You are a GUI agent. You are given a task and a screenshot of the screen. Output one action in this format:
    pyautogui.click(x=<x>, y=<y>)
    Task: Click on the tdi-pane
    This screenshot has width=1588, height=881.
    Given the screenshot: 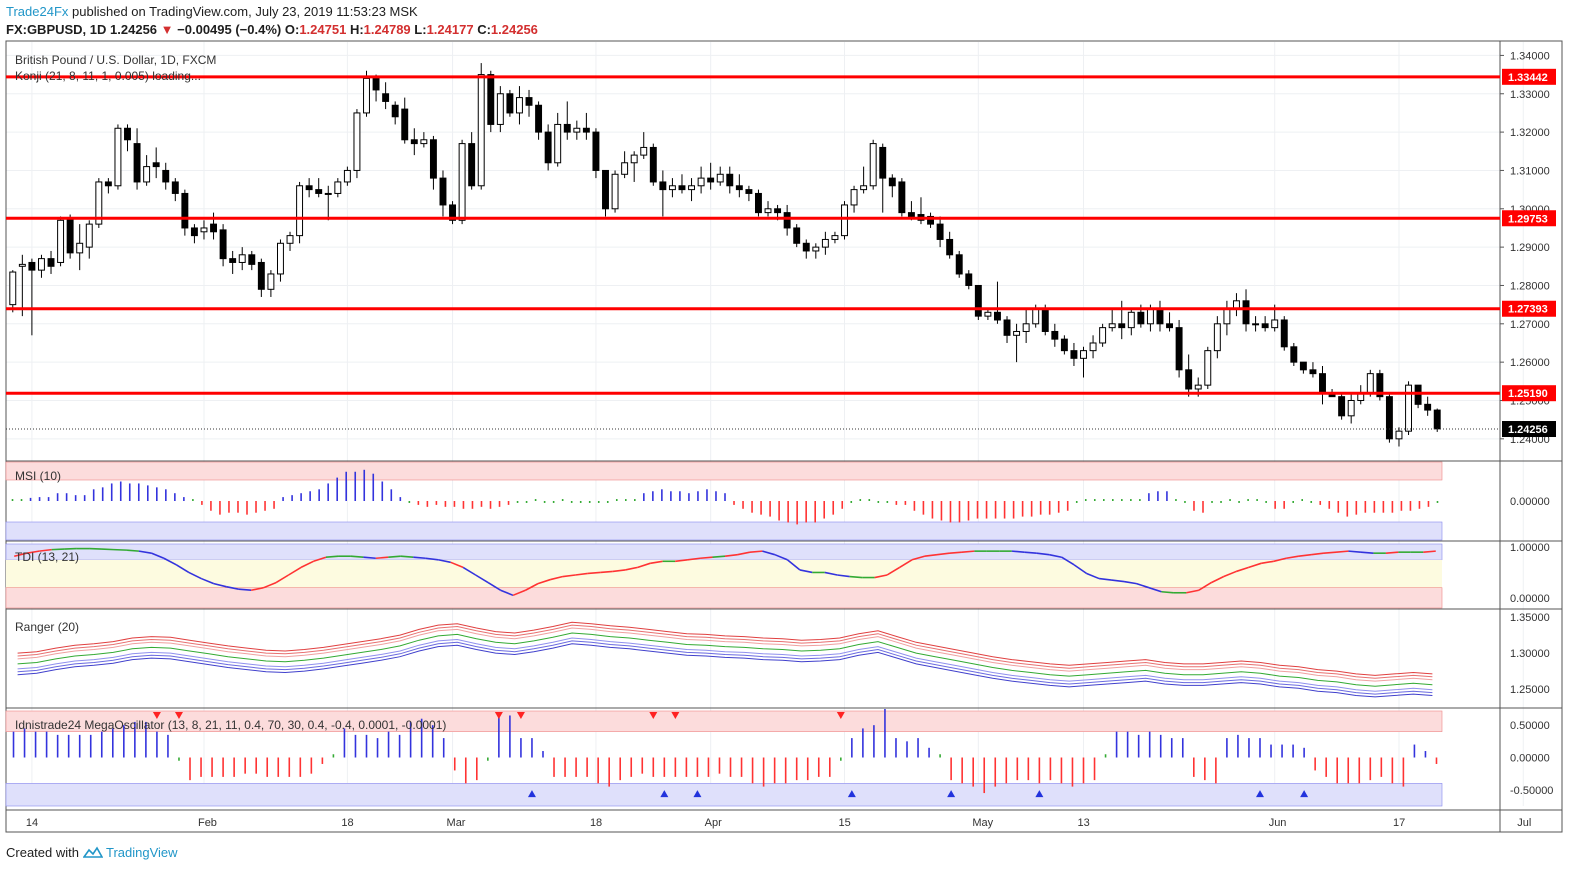 What is the action you would take?
    pyautogui.click(x=724, y=576)
    